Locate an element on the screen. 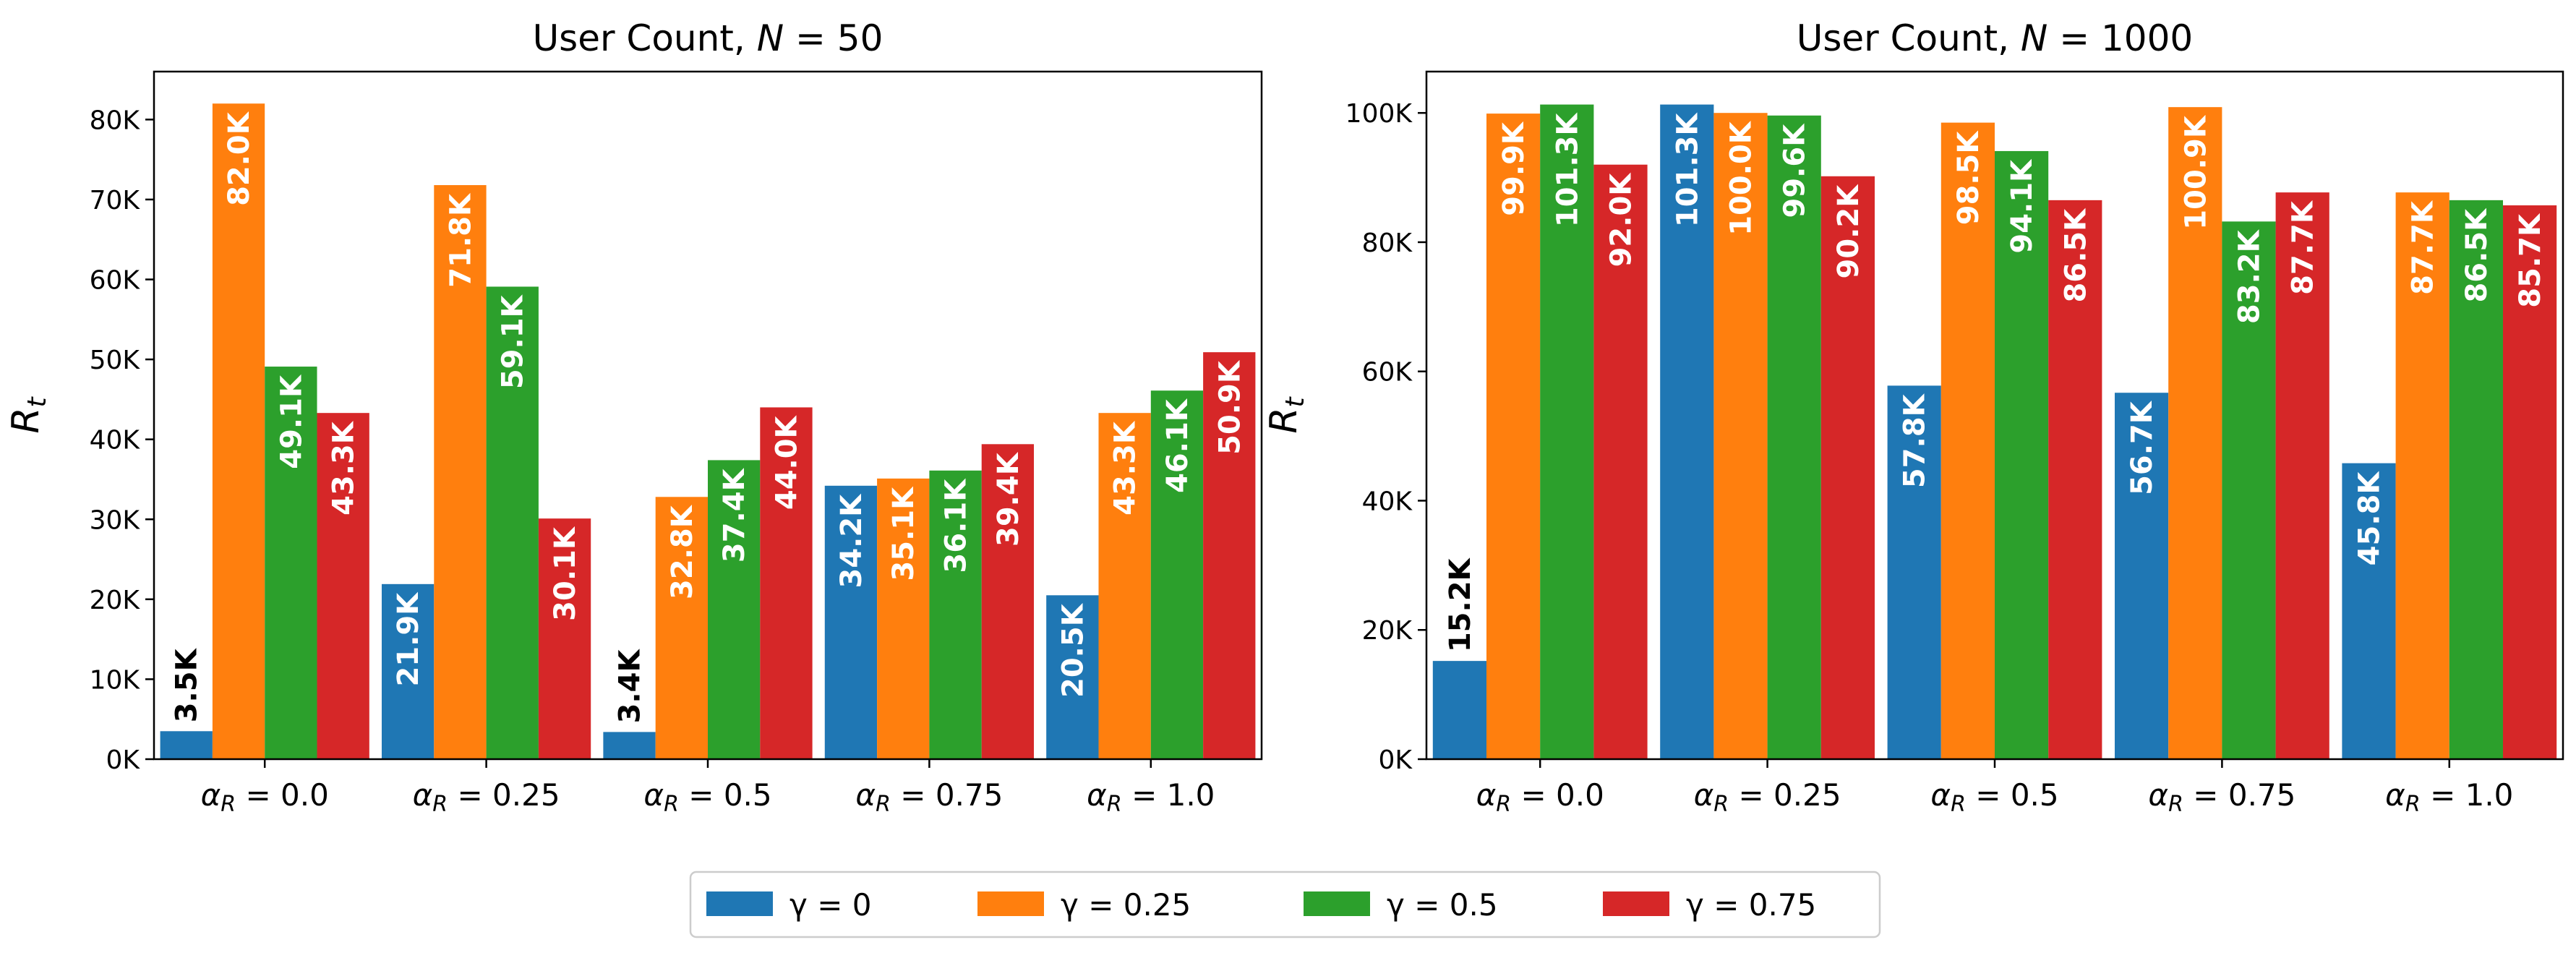 This screenshot has width=2576, height=958. bar-value-label: 98.5K is located at coordinates (1968, 178).